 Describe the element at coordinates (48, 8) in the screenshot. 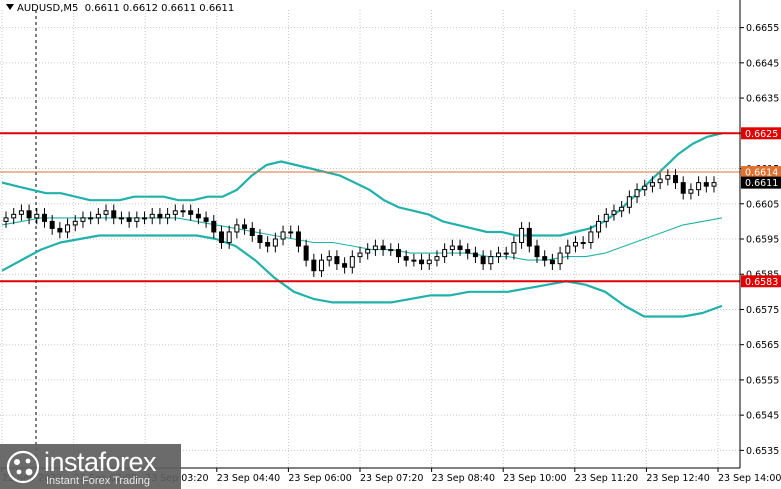

I see `symbol-label: AUDUSD,M5` at that location.